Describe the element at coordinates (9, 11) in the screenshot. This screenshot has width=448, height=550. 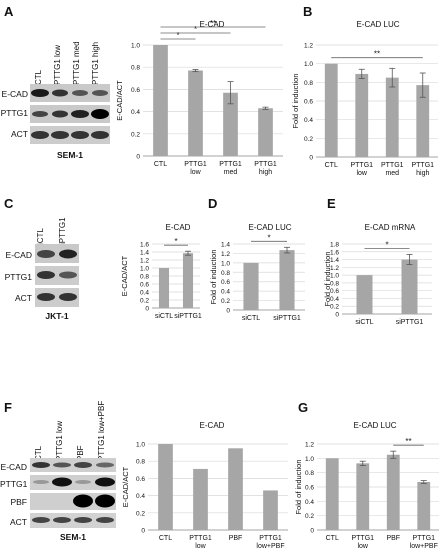
I see `panel-letter-a: A` at that location.